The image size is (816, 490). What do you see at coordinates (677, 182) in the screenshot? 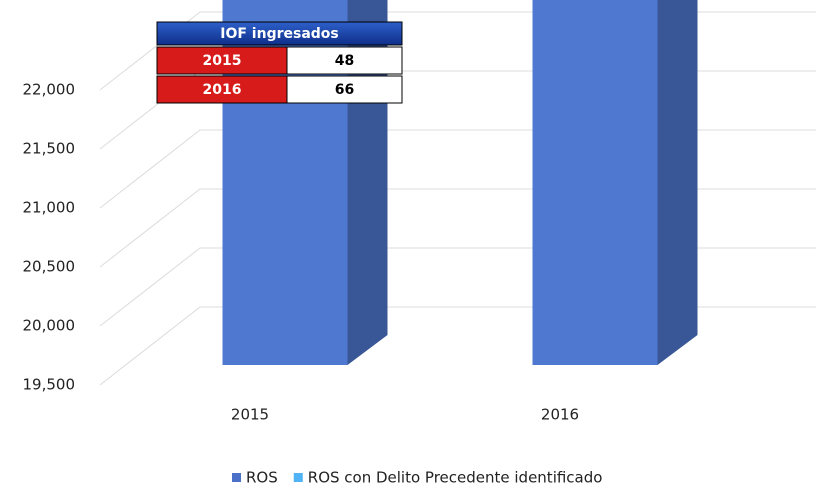
I see `bar-side` at bounding box center [677, 182].